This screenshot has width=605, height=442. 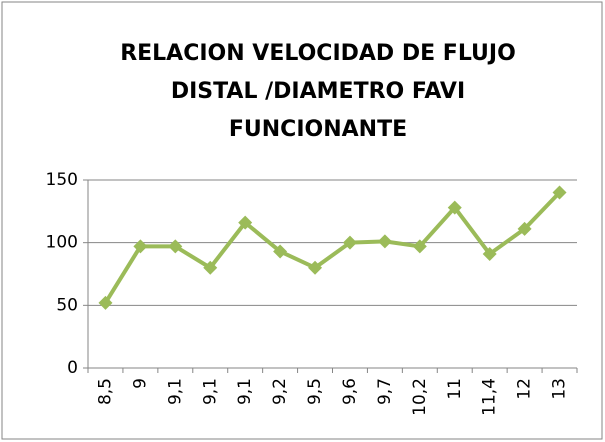 I want to click on x-tick-label: 10,2, so click(x=420, y=397).